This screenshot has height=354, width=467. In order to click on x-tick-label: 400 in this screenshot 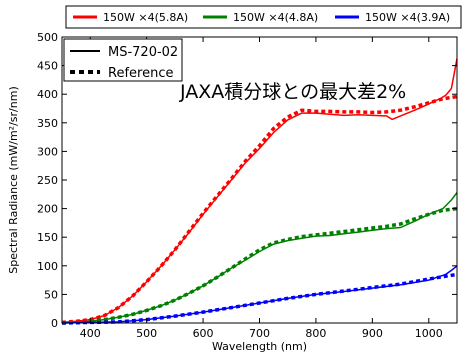, I will do `click(90, 333)`.